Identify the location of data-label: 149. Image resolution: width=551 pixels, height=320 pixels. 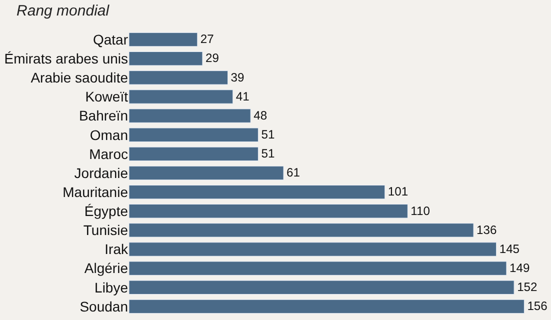
(519, 267).